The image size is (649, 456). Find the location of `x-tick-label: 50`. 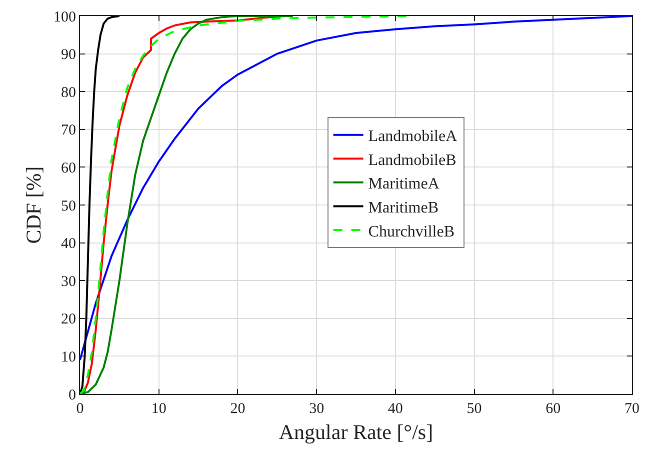

x-tick-label: 50 is located at coordinates (474, 409).